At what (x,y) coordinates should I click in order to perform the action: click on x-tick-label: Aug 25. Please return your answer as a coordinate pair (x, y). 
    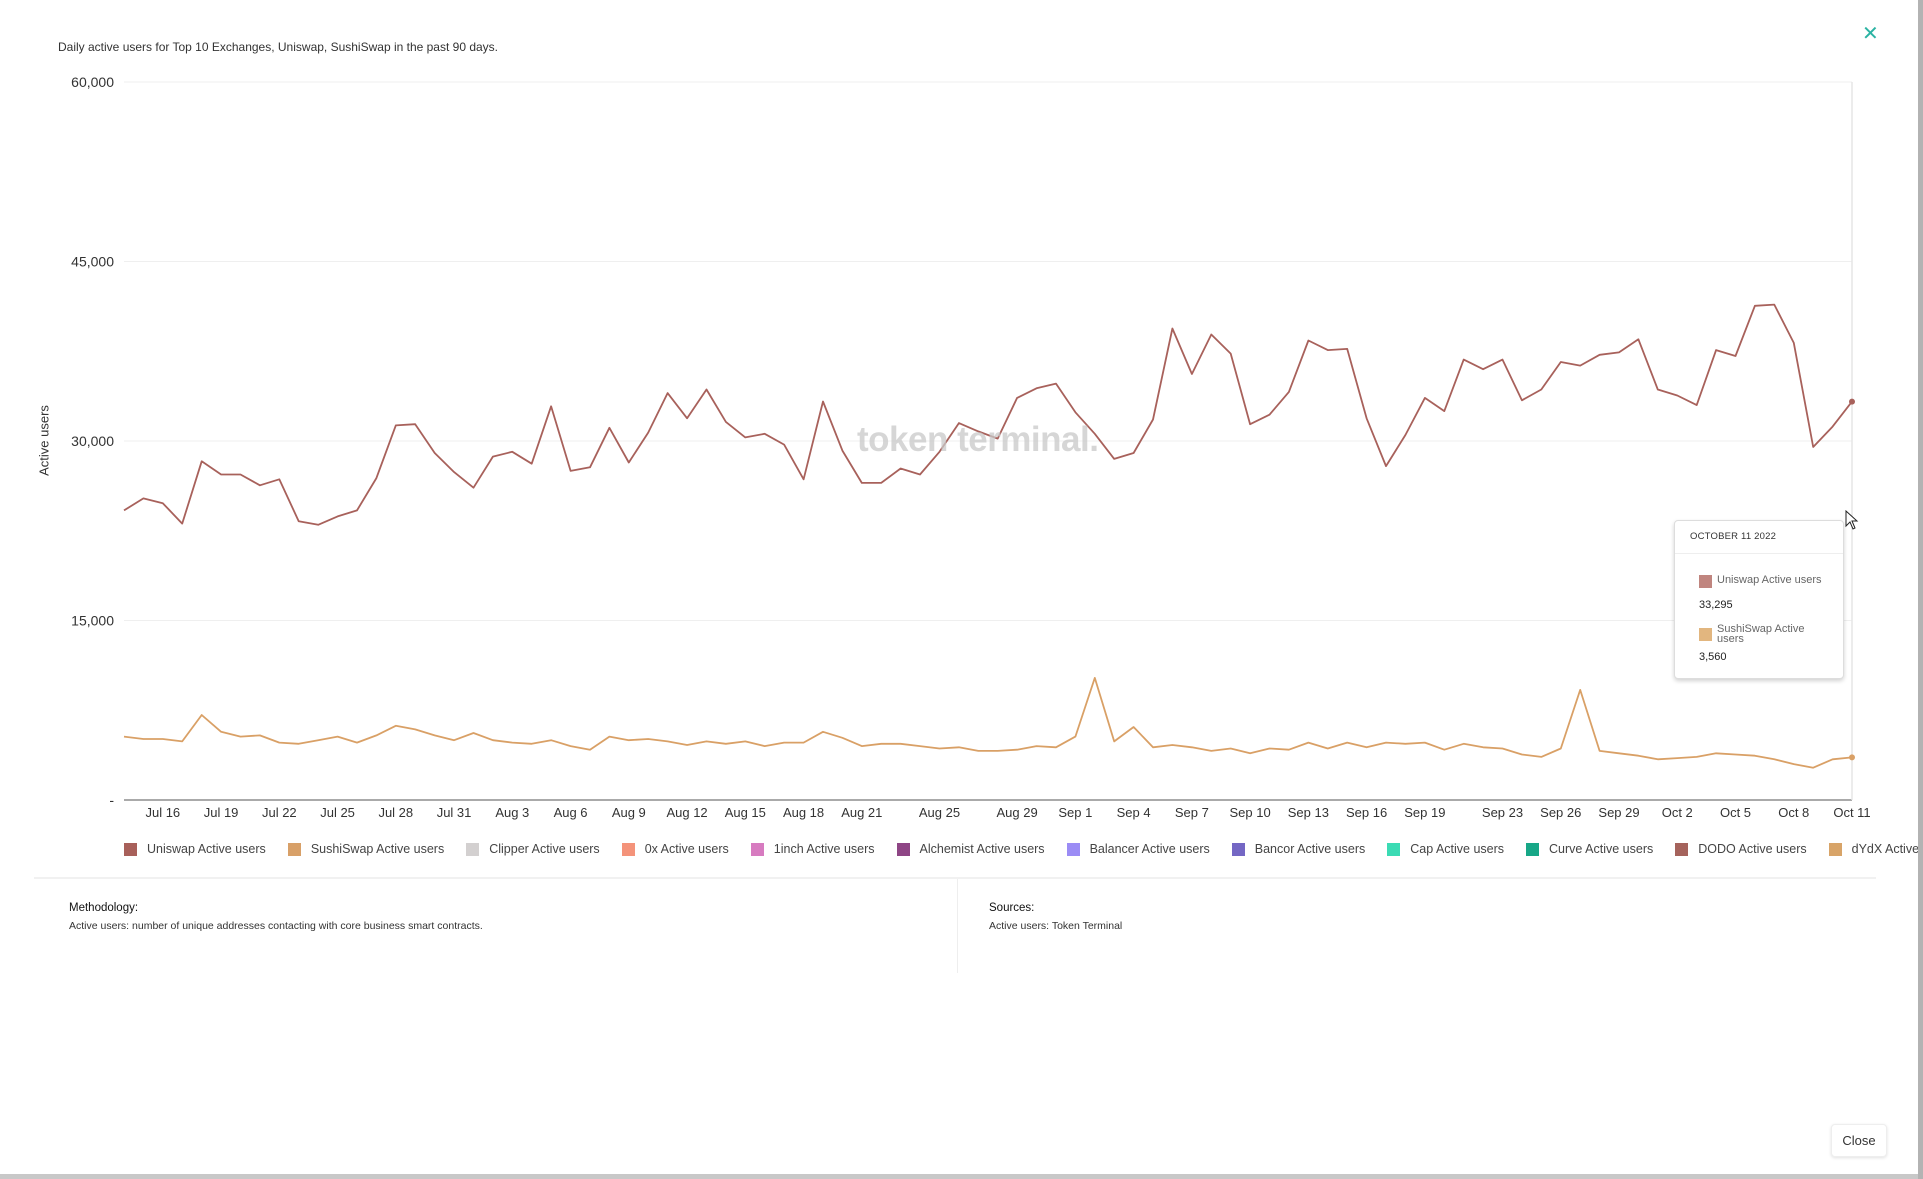
    Looking at the image, I should click on (939, 812).